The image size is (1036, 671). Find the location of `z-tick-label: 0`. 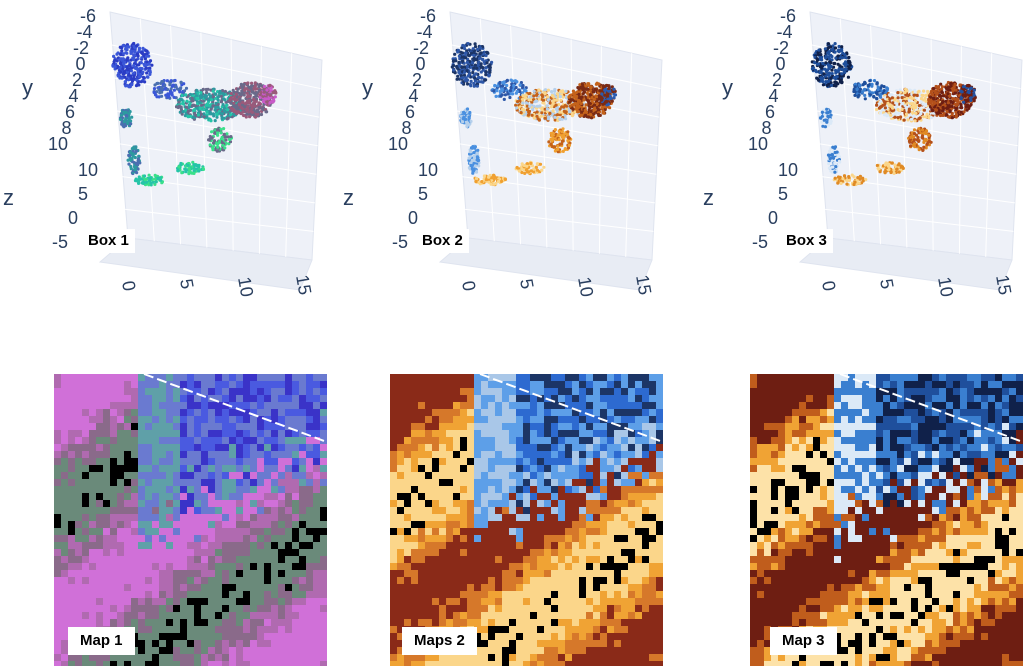

z-tick-label: 0 is located at coordinates (773, 218).